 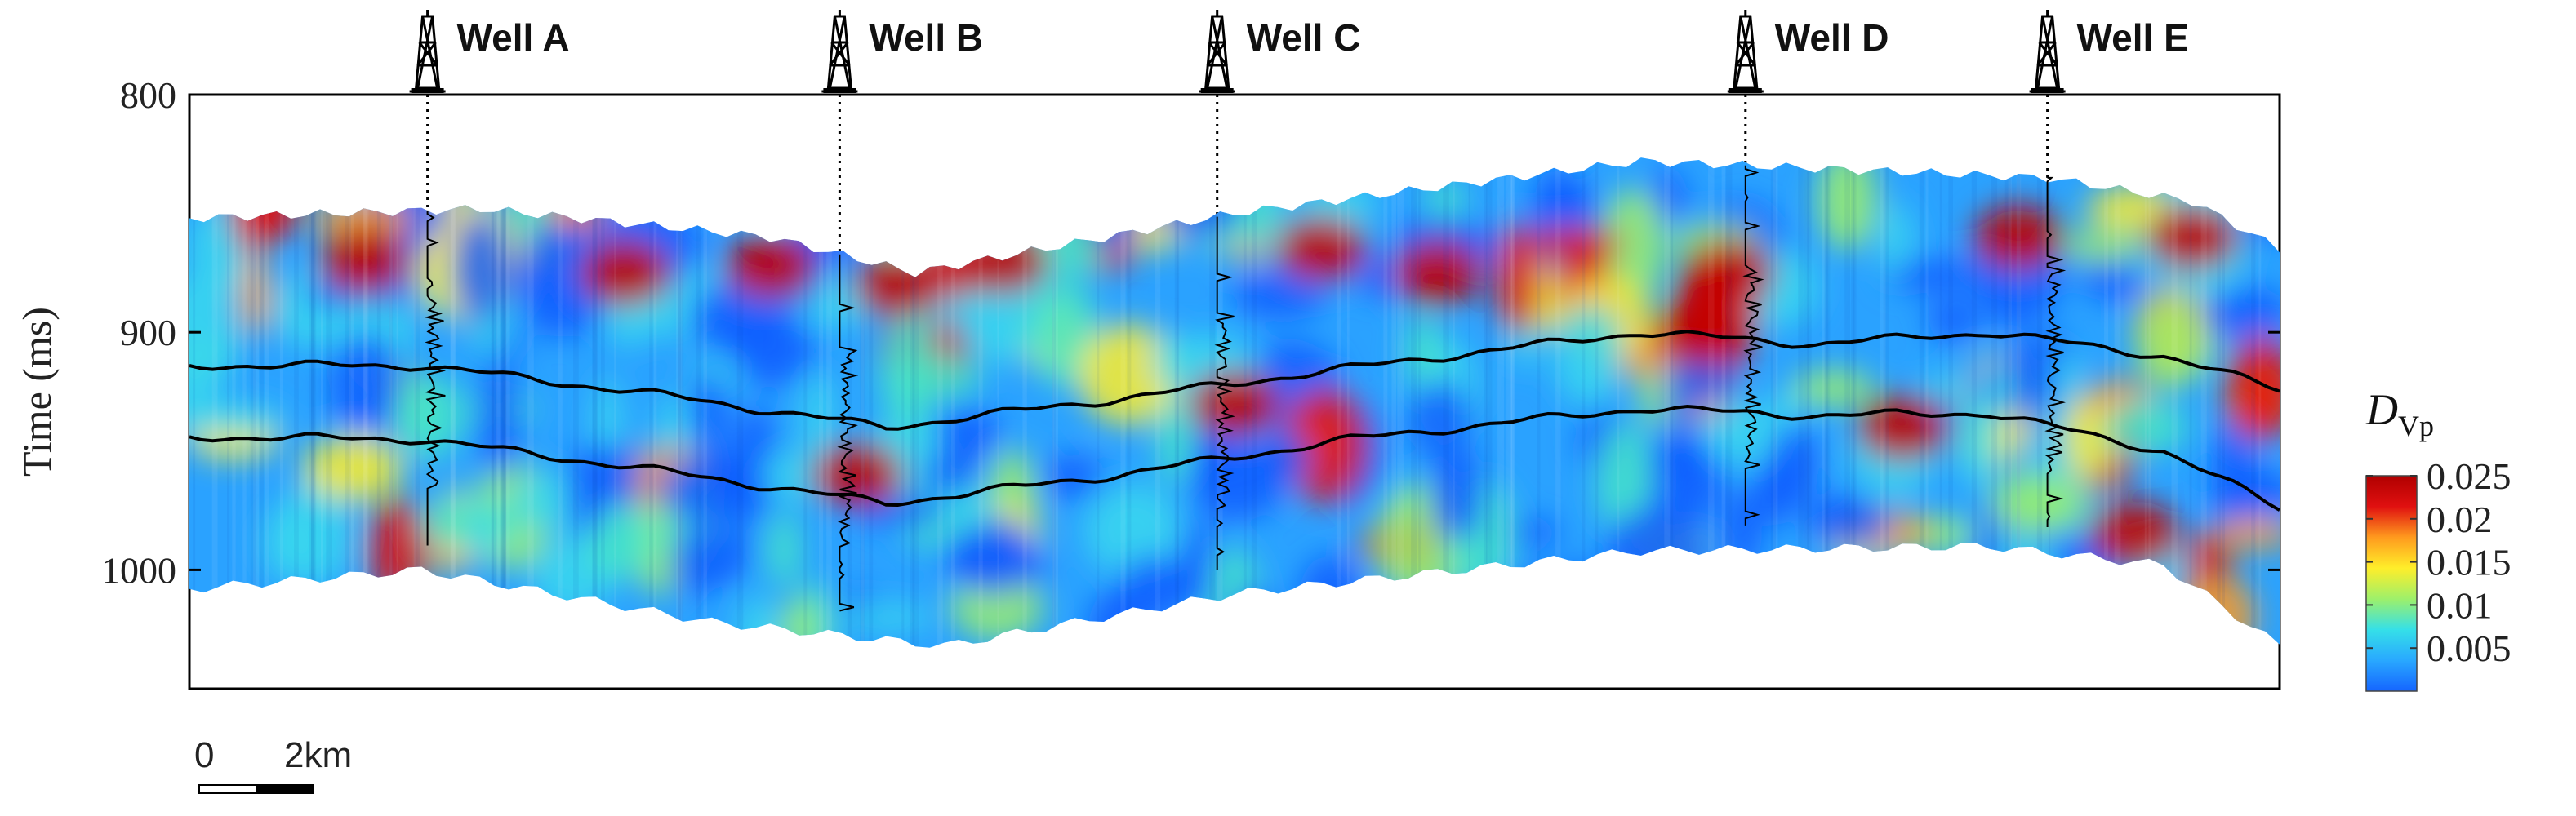 What do you see at coordinates (1235, 380) in the screenshot?
I see `horizon-upper` at bounding box center [1235, 380].